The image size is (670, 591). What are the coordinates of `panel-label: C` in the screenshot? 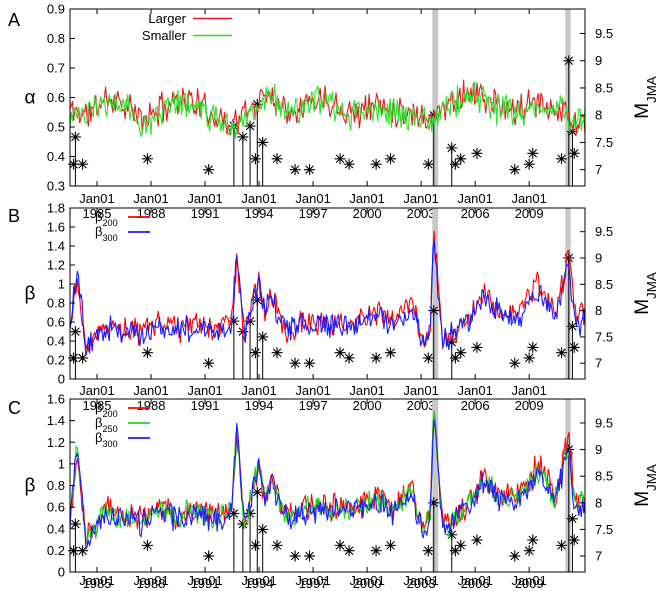 It's located at (14, 408).